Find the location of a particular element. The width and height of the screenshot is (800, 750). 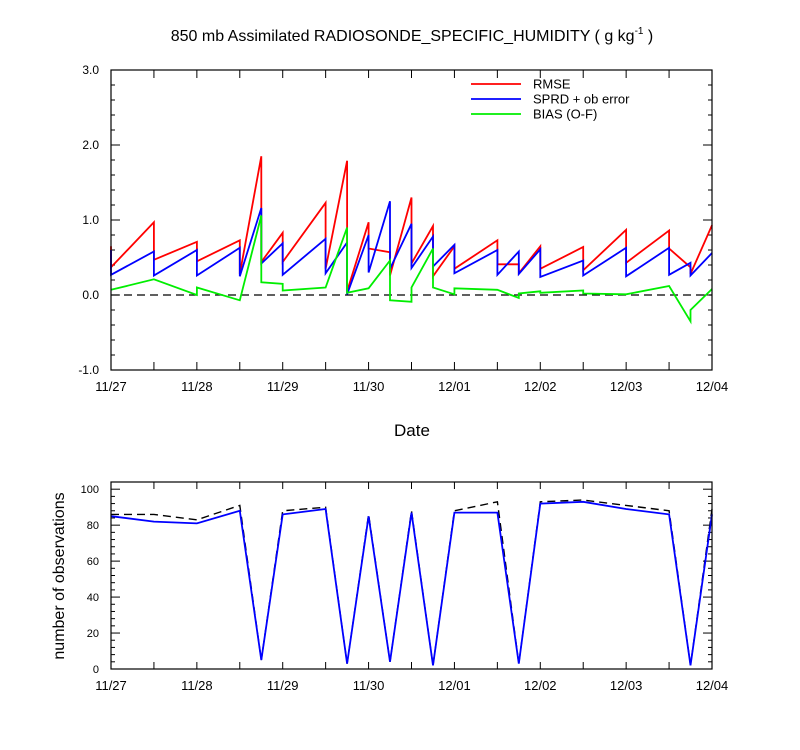

y-tick-label: 3.0 is located at coordinates (90, 70).